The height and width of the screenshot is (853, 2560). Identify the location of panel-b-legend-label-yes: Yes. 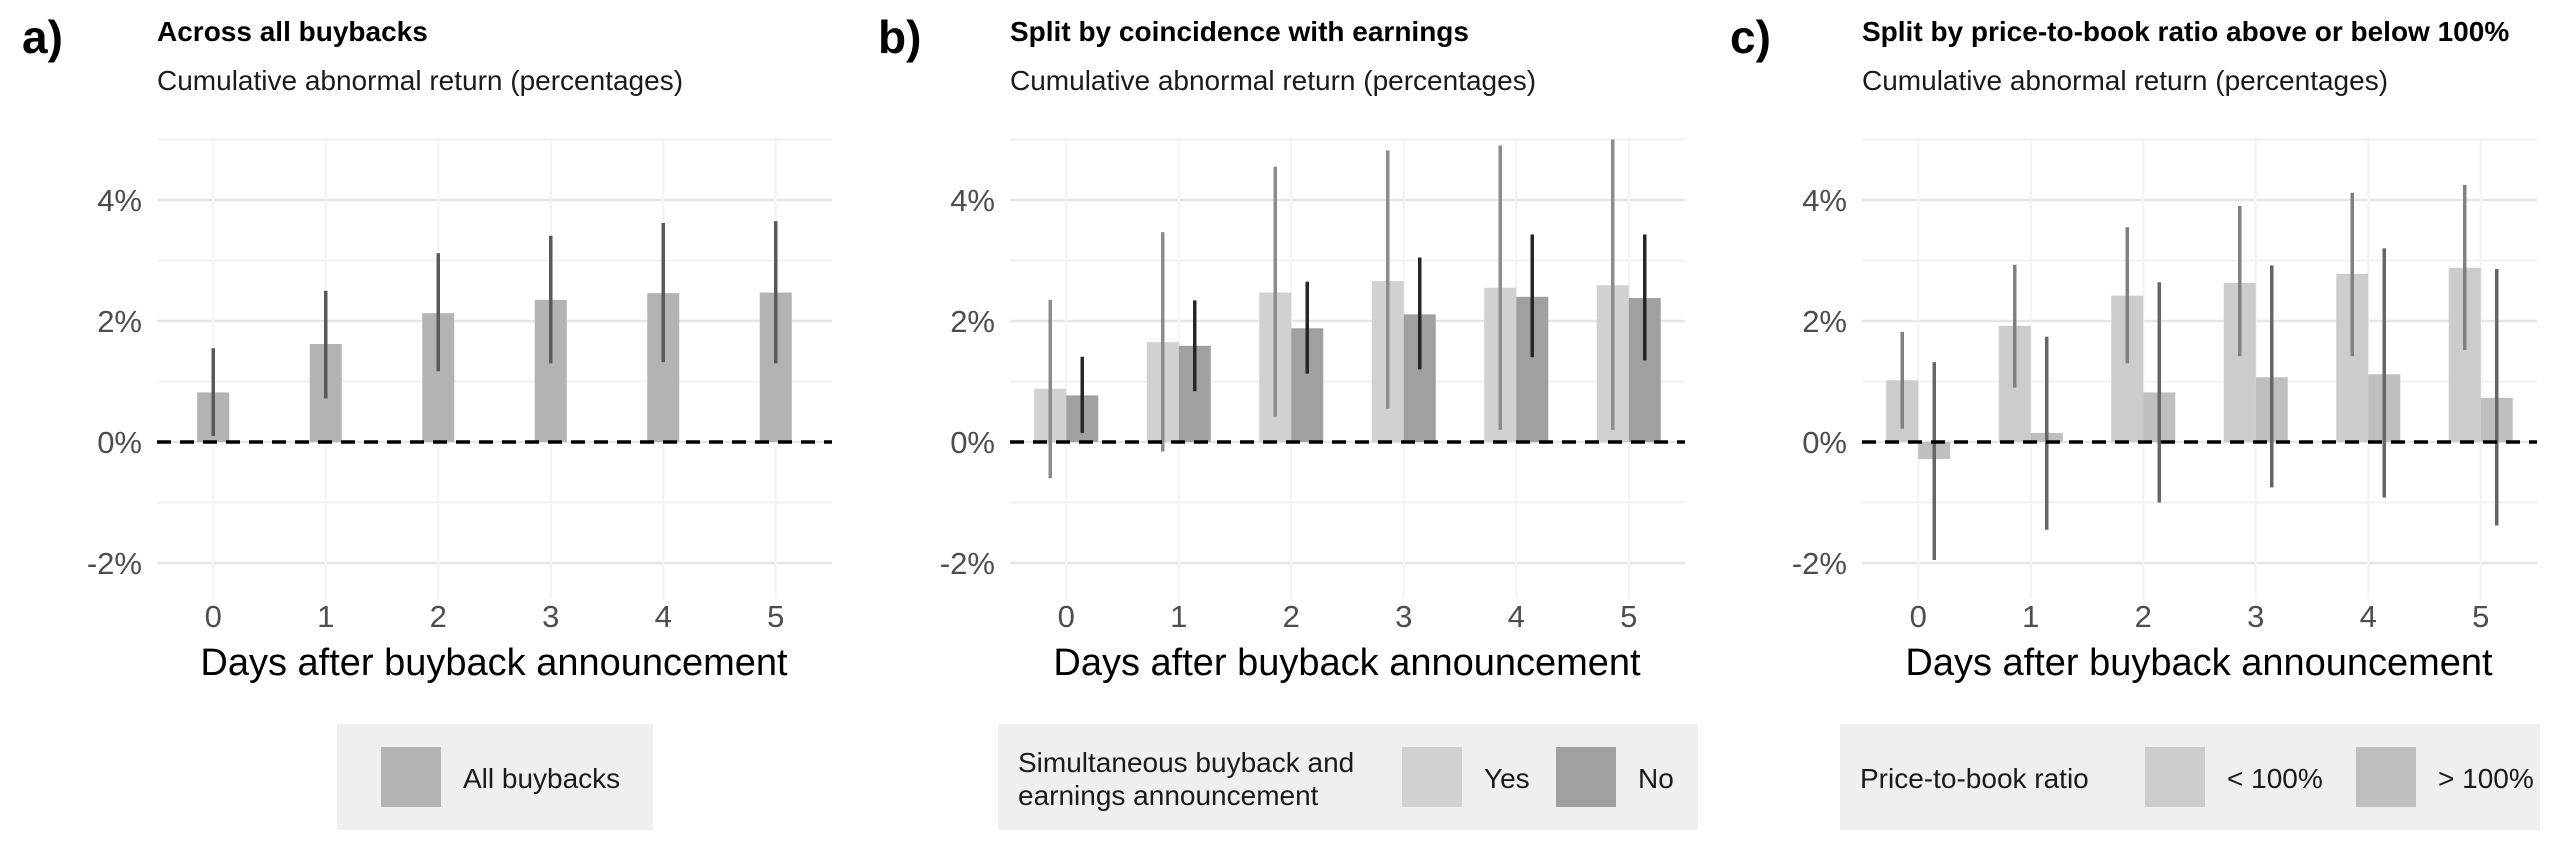
(1507, 778).